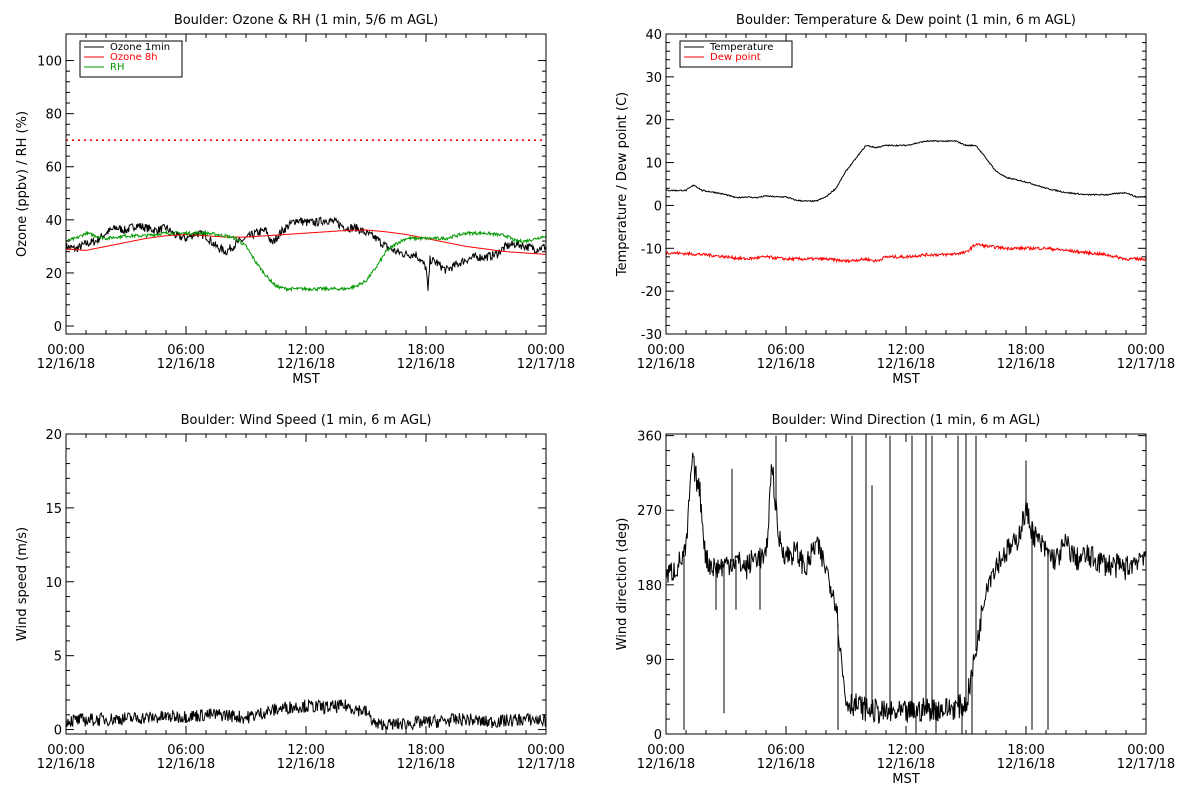 This screenshot has height=800, width=1200. What do you see at coordinates (651, 335) in the screenshot?
I see `y-tick-label: -30` at bounding box center [651, 335].